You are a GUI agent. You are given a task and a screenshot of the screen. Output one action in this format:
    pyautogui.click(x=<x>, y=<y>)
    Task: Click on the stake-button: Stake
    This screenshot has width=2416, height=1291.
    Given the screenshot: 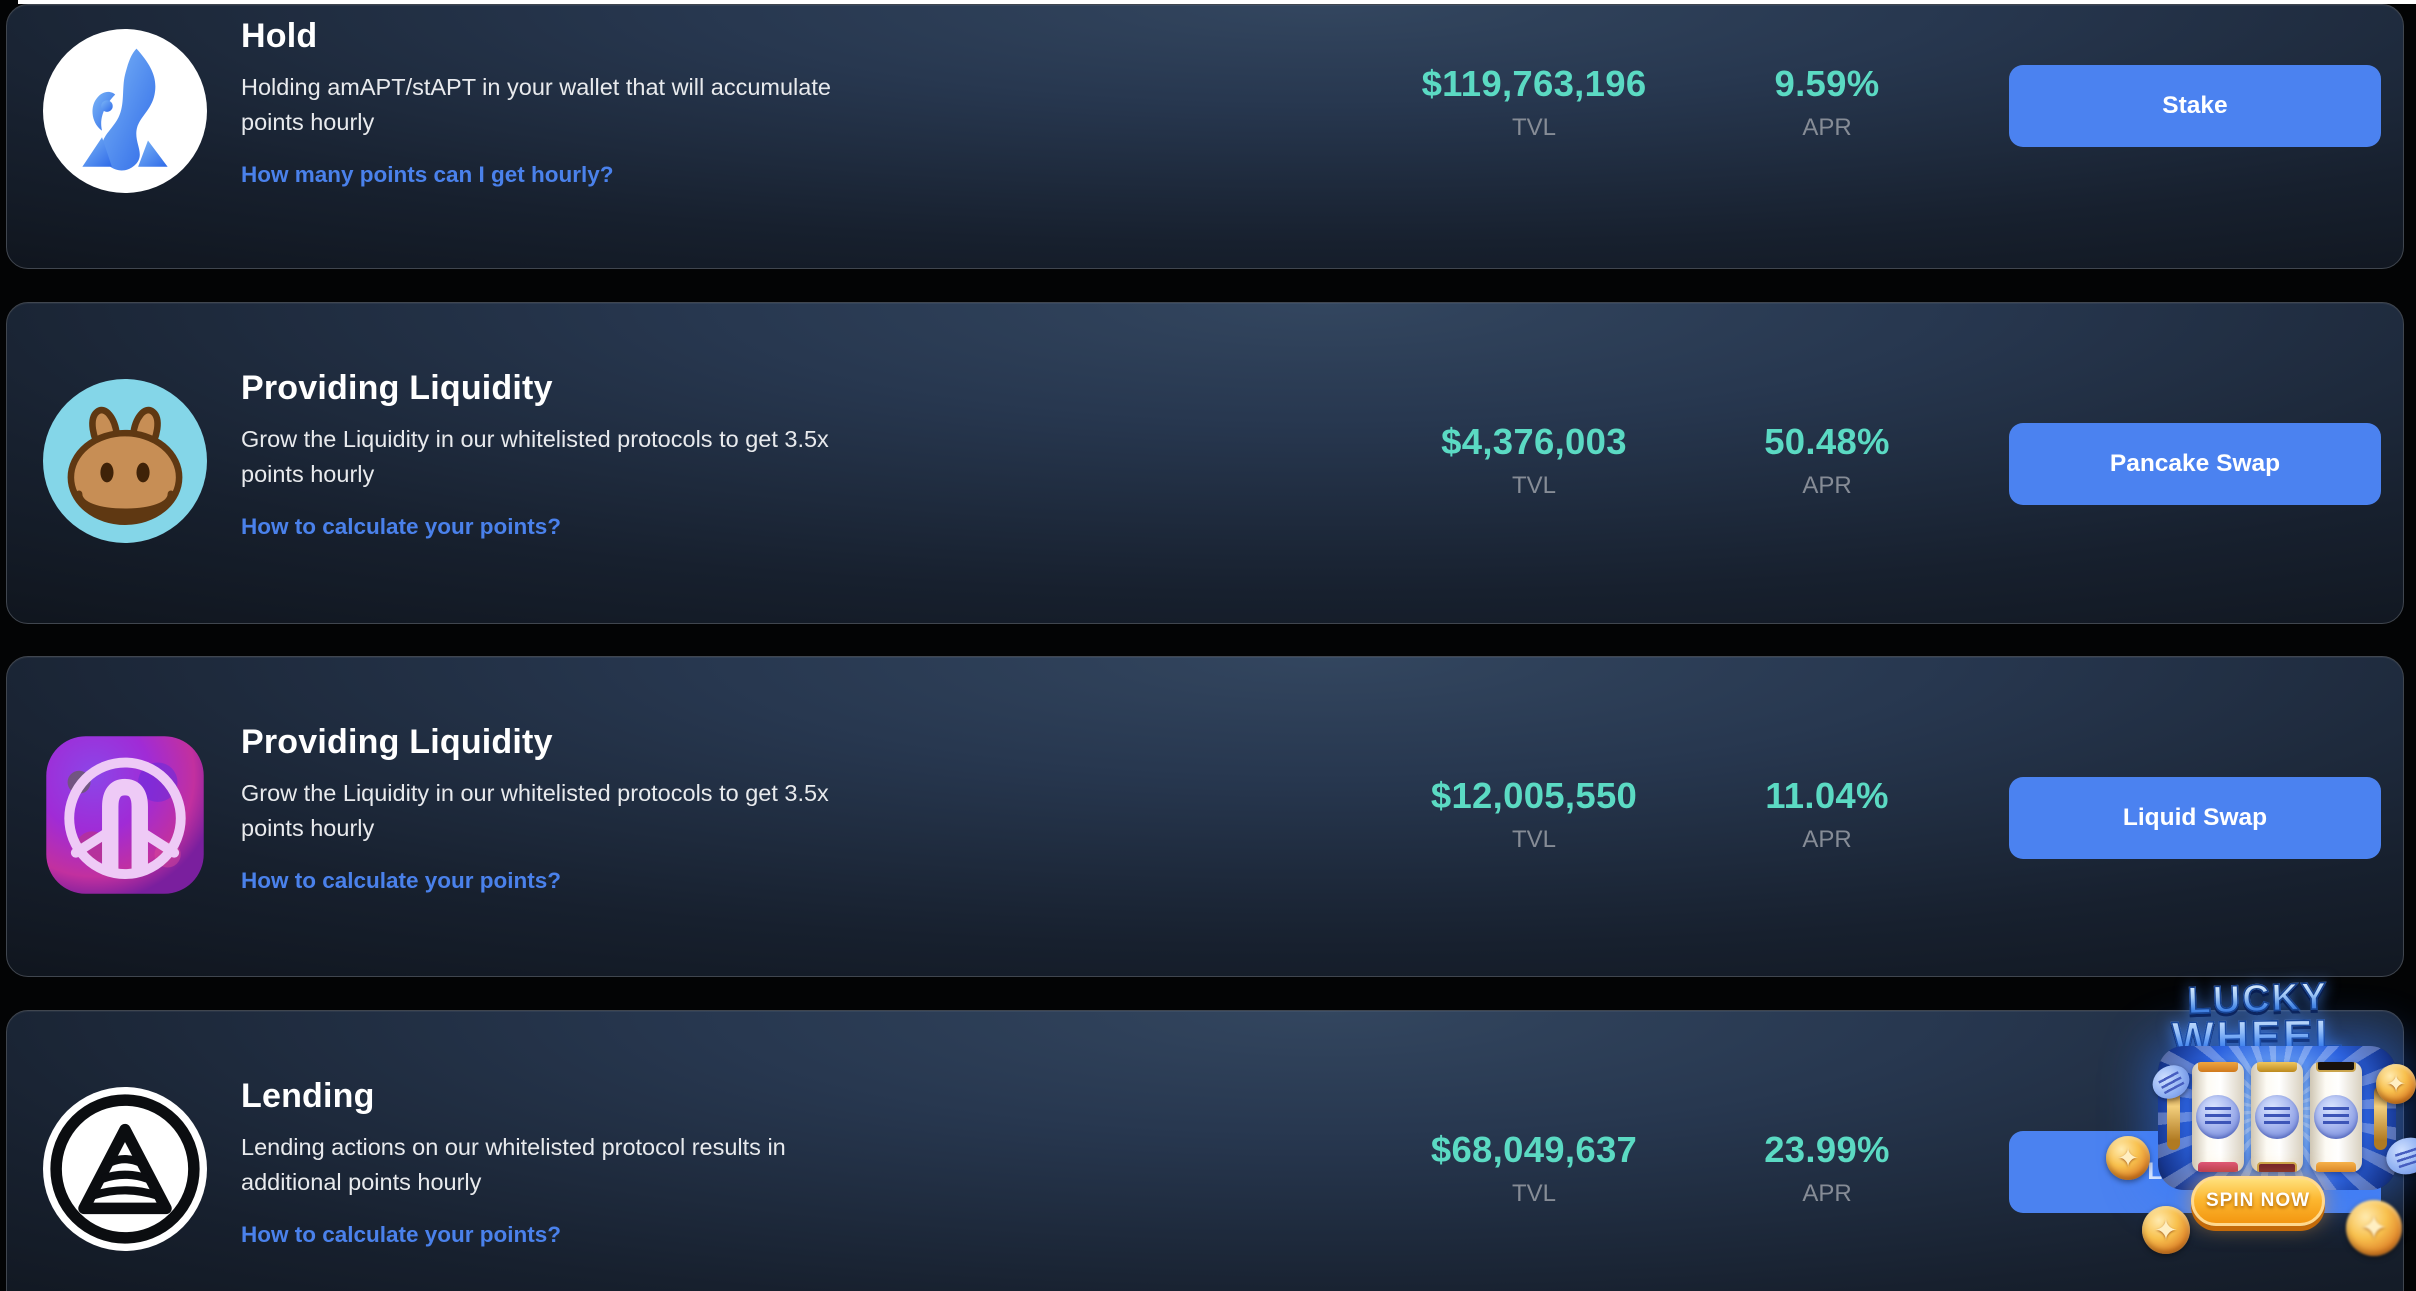 What is the action you would take?
    pyautogui.click(x=2195, y=106)
    